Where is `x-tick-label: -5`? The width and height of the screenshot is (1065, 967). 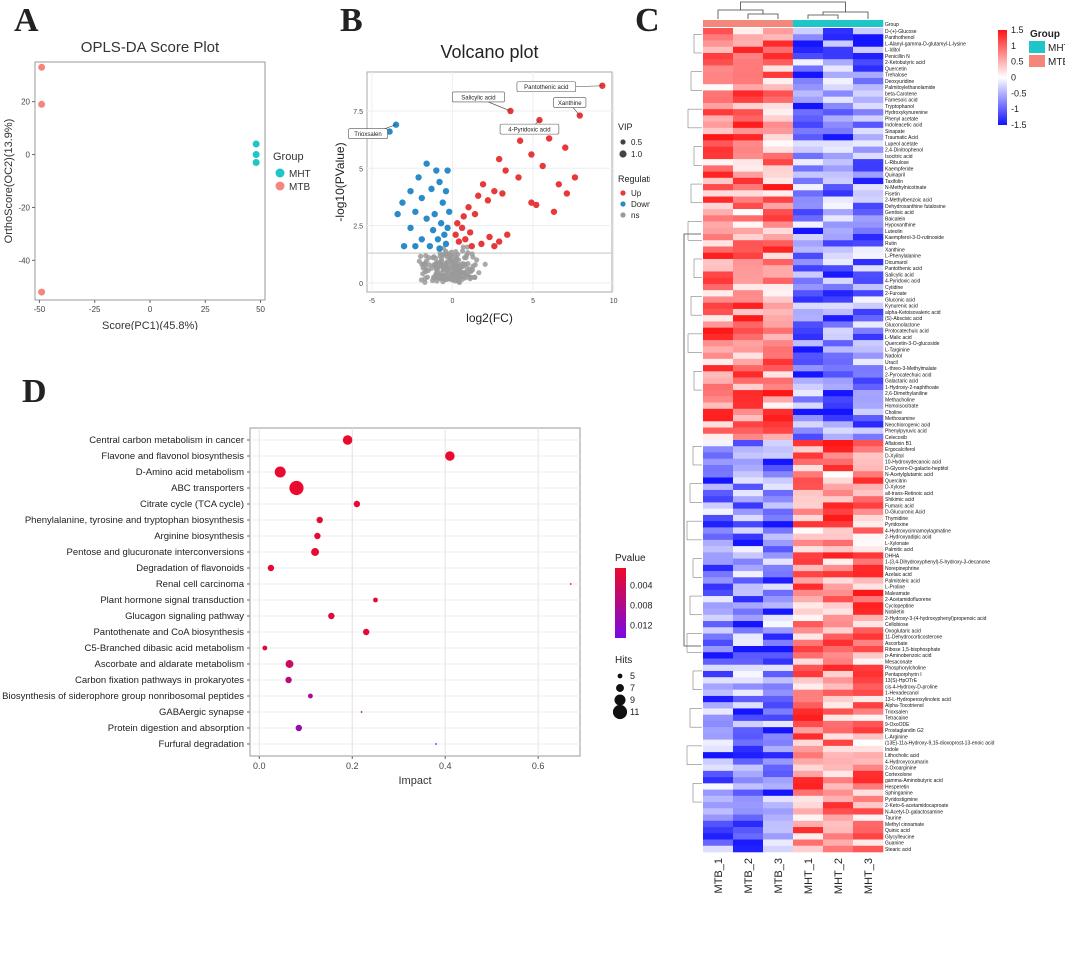
x-tick-label: -5 is located at coordinates (372, 301).